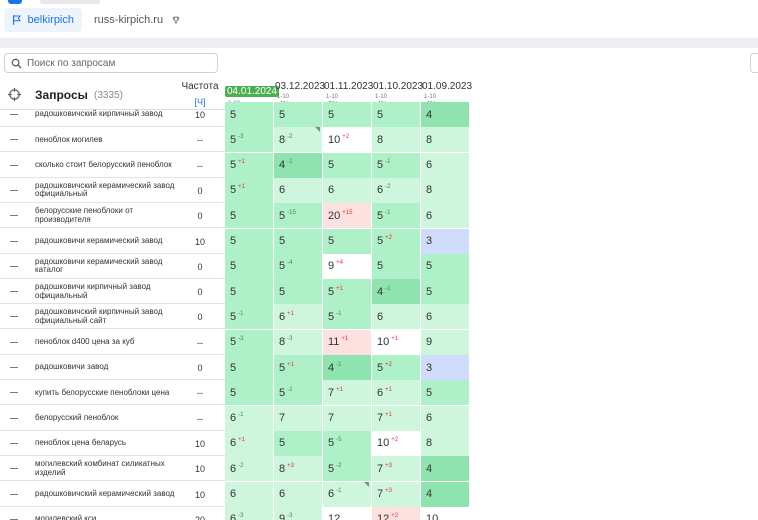  What do you see at coordinates (445, 367) in the screenshot?
I see `position-cell: 3` at bounding box center [445, 367].